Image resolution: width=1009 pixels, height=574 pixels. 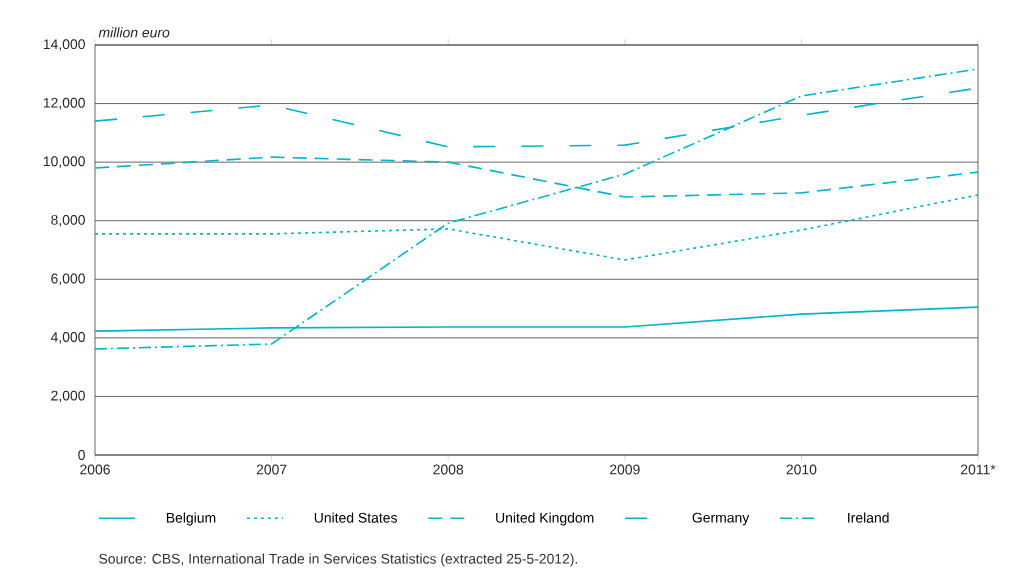 I want to click on legend-label: Germany, so click(x=721, y=519).